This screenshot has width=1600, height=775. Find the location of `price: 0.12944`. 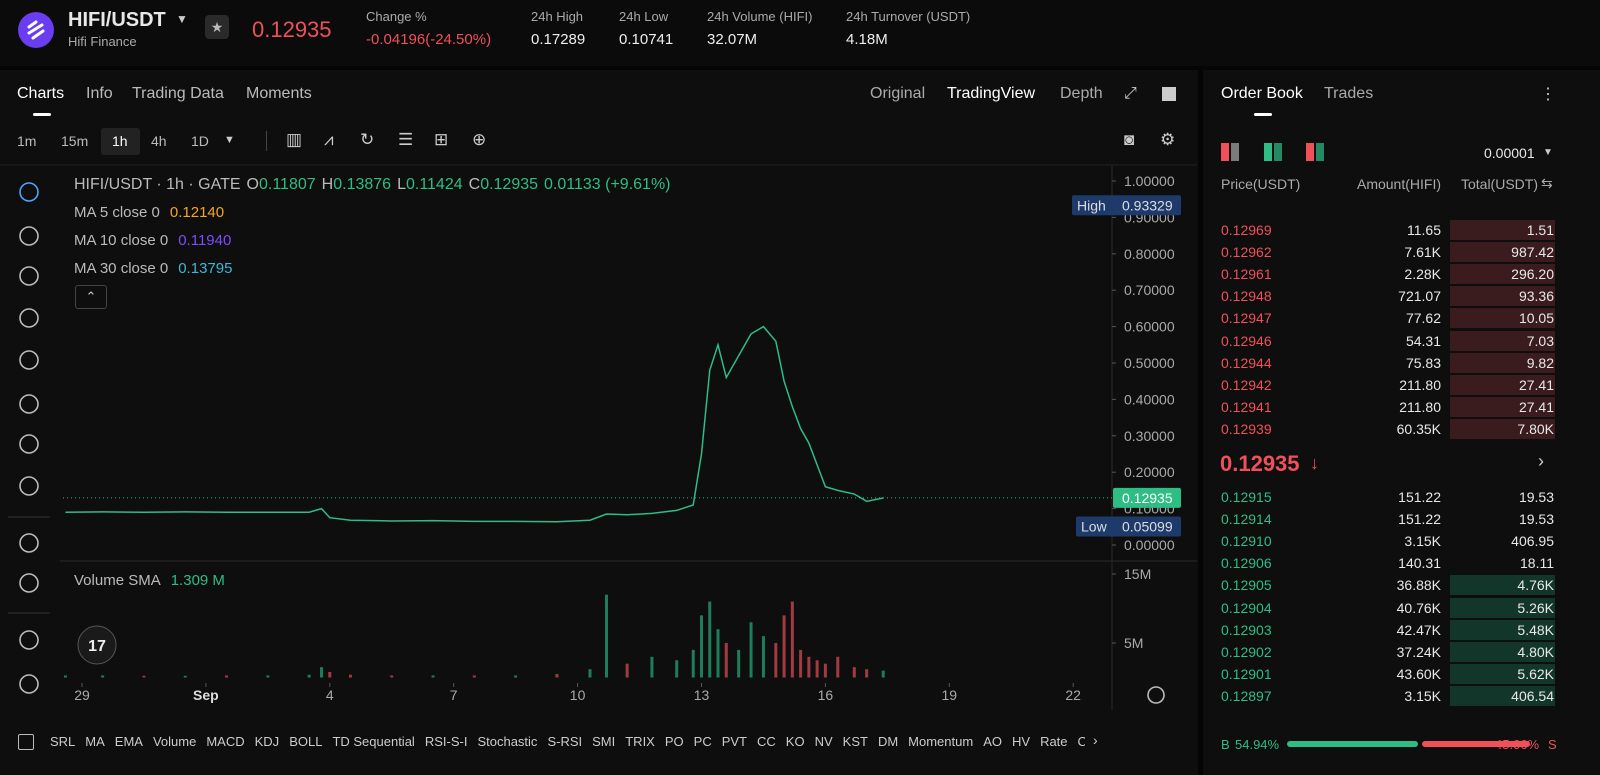

price: 0.12944 is located at coordinates (1246, 362).